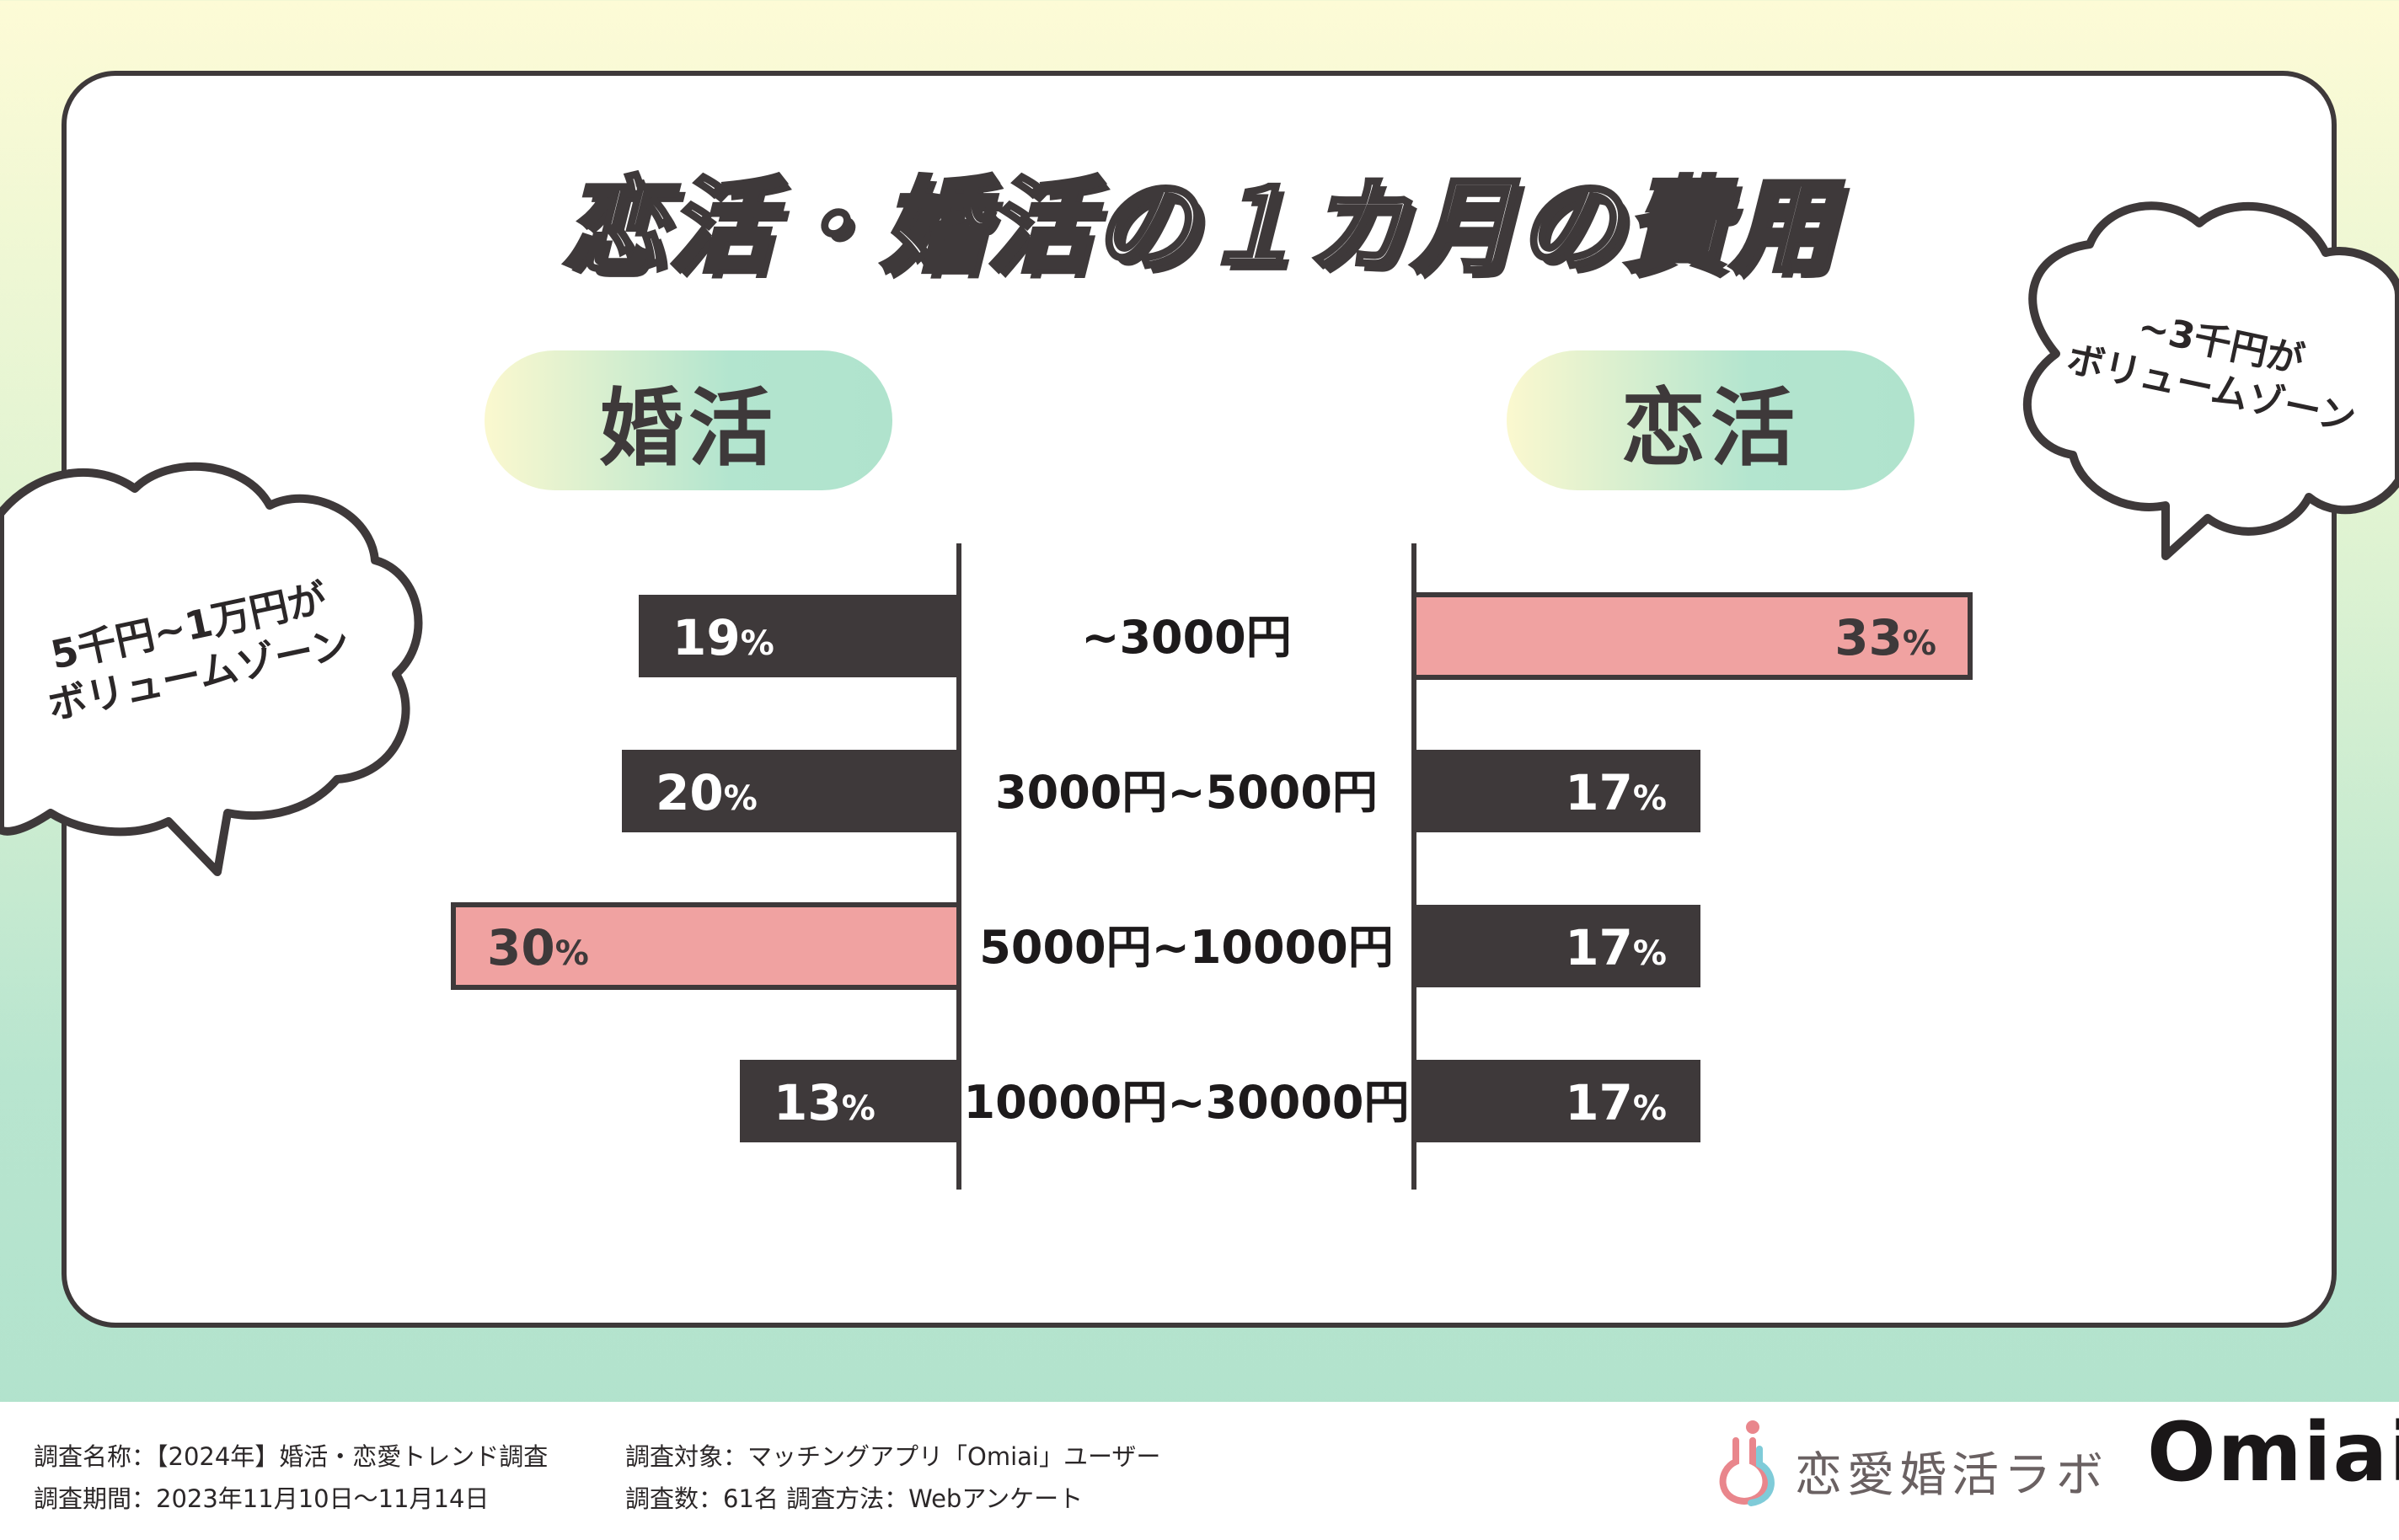 The image size is (2399, 1540). What do you see at coordinates (262, 1499) in the screenshot?
I see `footer-survey-period: 調査期間：2023年11月10日〜11月14日` at bounding box center [262, 1499].